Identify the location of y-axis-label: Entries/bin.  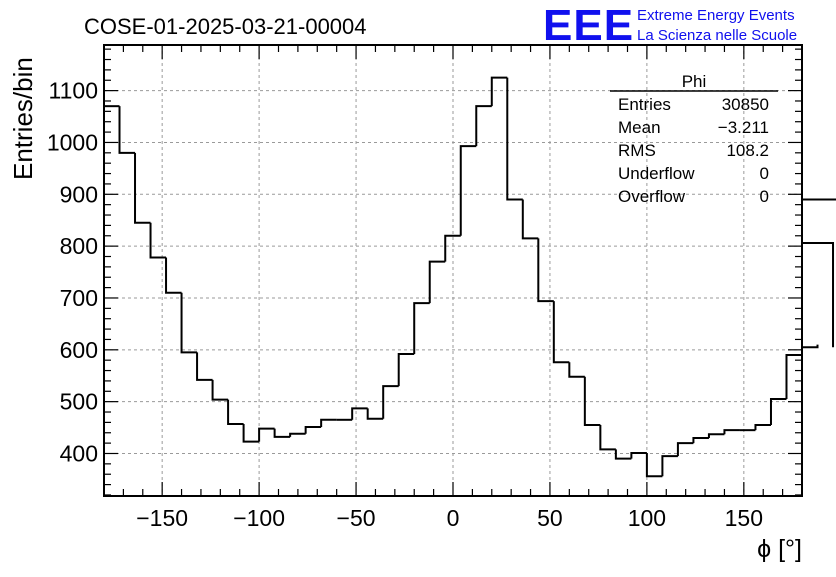
(23, 118).